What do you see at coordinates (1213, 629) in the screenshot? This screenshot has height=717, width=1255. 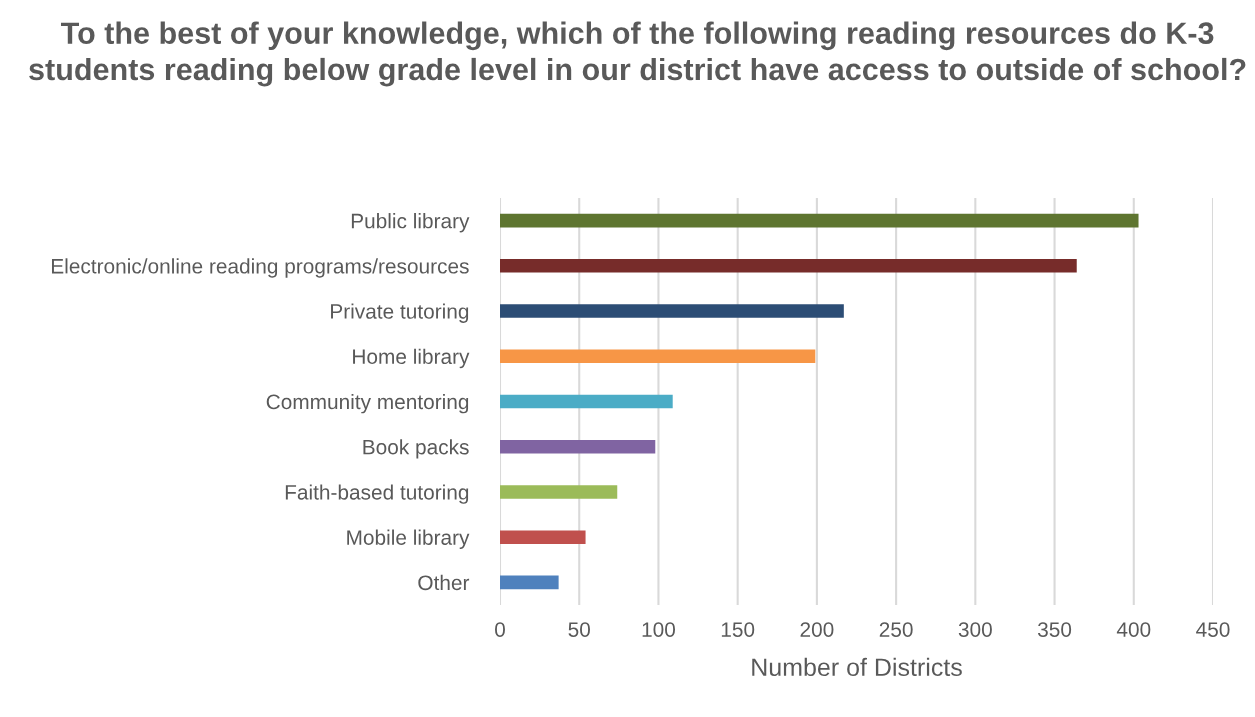 I see `x-tick-label: 450` at bounding box center [1213, 629].